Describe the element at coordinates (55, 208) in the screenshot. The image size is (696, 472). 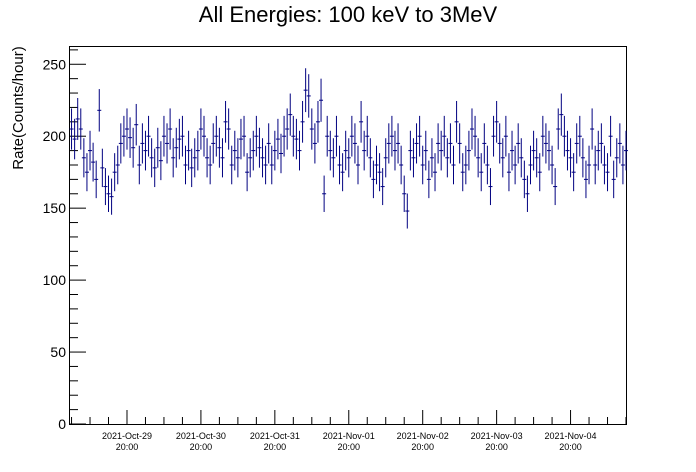
I see `y-tick-label: 150` at that location.